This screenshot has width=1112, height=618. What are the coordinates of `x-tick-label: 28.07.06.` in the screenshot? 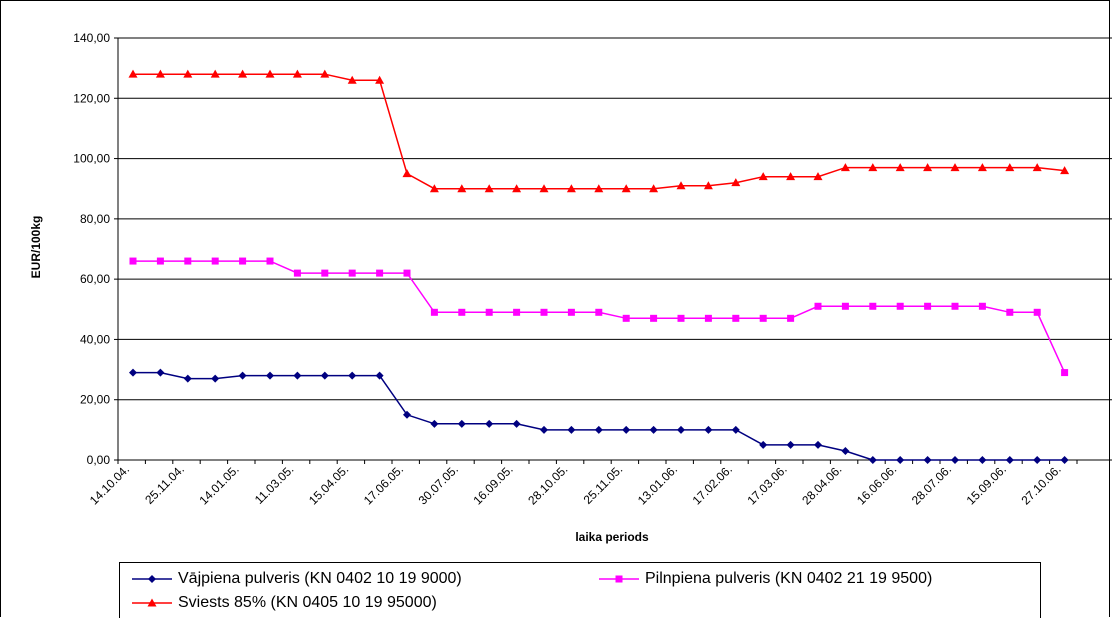 It's located at (931, 484).